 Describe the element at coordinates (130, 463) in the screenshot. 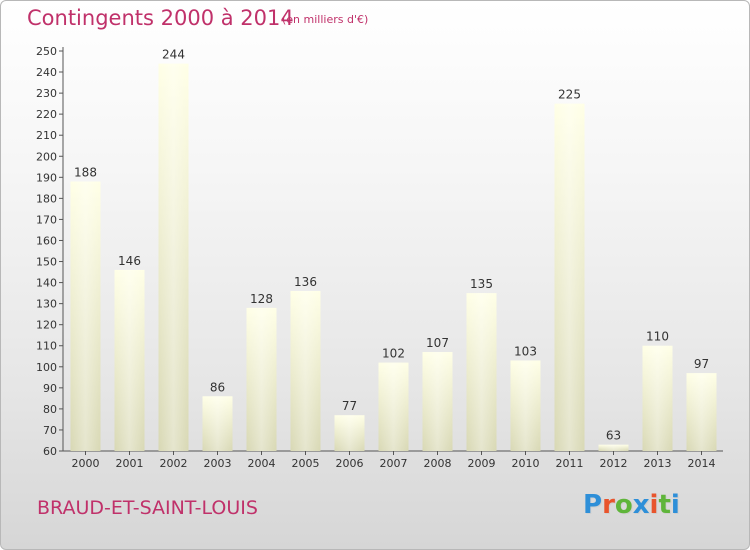

I see `x-tick-label: 2001` at that location.